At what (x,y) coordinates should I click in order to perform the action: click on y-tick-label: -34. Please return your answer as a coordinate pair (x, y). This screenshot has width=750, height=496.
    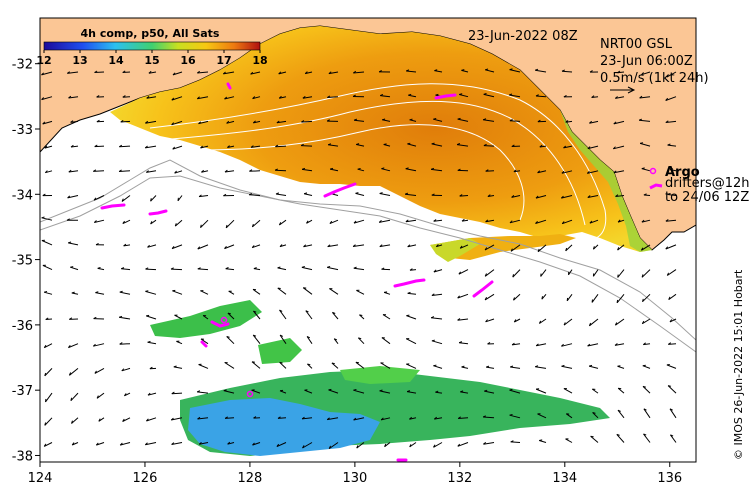
    Looking at the image, I should click on (22, 195).